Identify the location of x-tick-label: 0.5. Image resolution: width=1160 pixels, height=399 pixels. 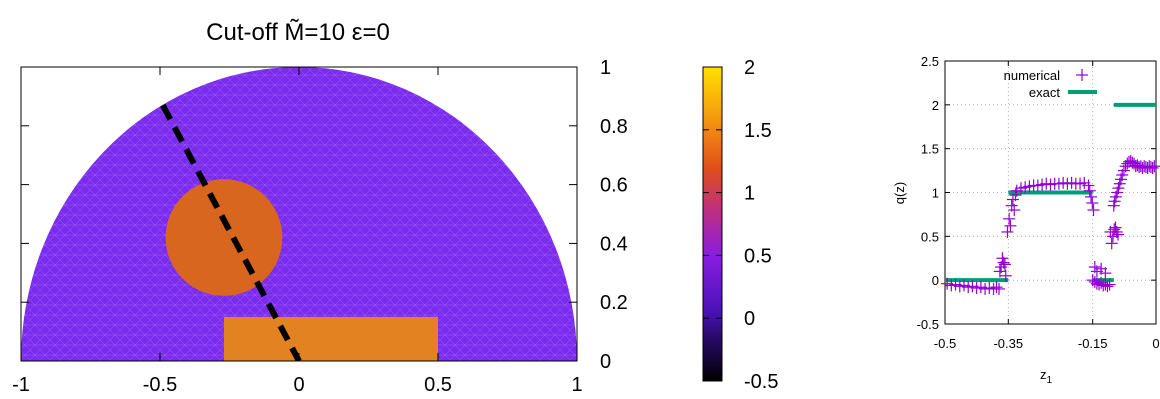
(438, 385).